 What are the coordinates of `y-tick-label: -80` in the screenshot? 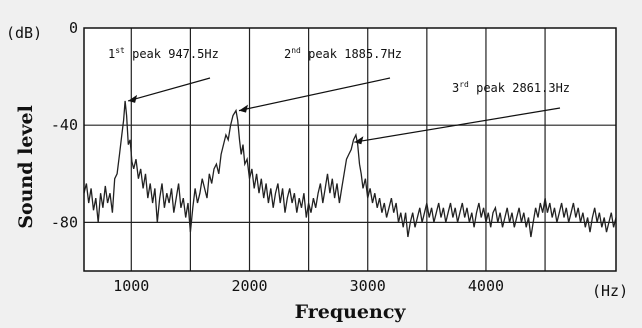 It's located at (64, 222).